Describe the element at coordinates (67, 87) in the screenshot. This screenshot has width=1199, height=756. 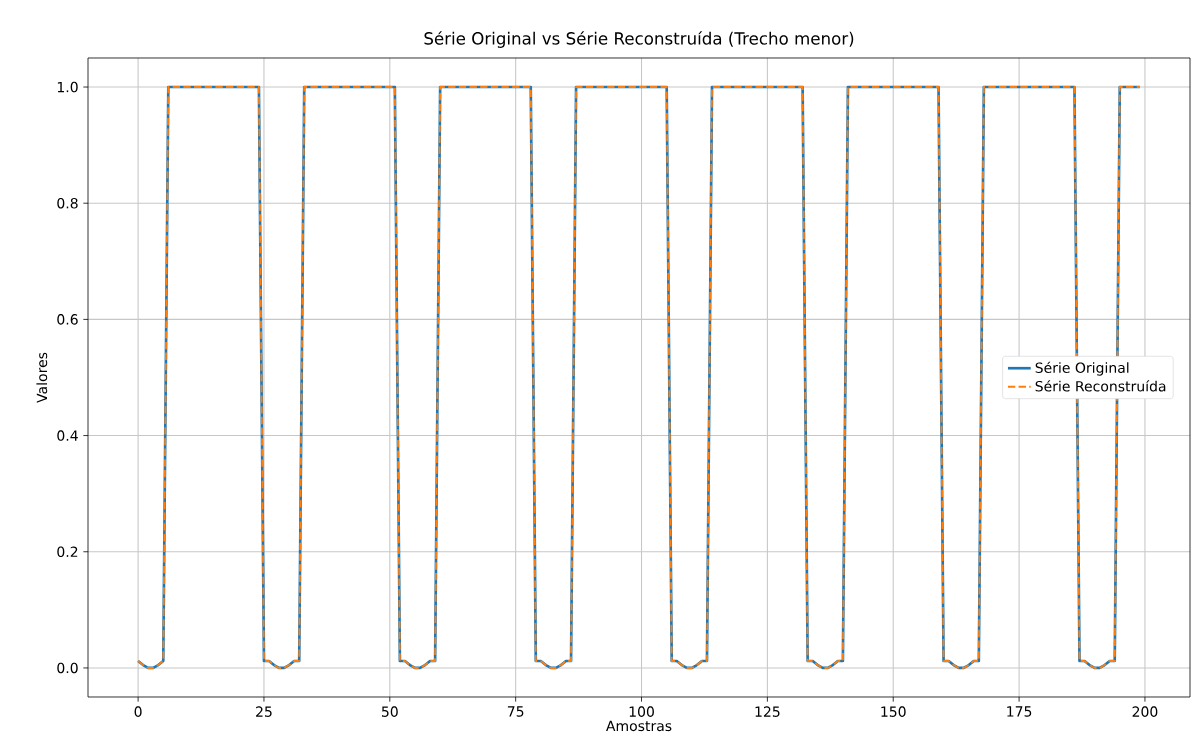
I see `y-tick-label: 1.0` at that location.